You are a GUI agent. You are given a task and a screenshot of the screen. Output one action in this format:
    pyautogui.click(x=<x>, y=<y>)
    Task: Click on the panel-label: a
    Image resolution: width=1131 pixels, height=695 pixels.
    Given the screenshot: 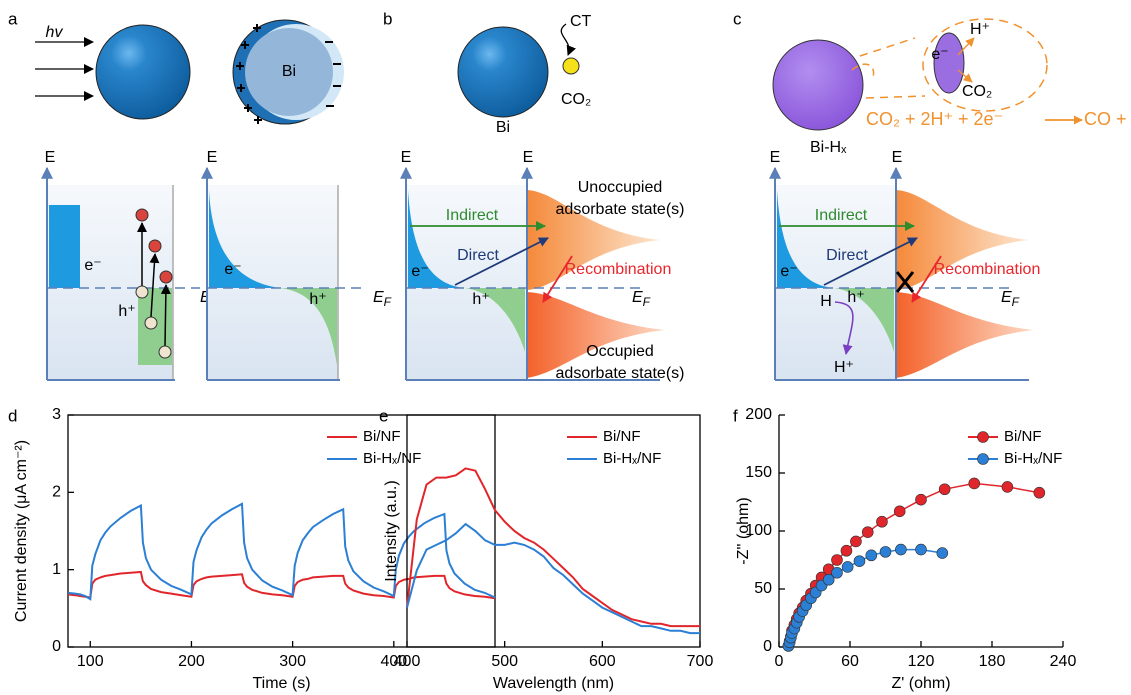 What is the action you would take?
    pyautogui.click(x=13, y=18)
    